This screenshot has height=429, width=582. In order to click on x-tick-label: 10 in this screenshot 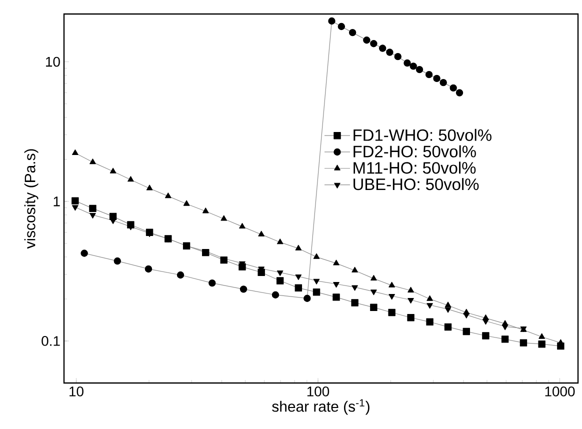, I will do `click(77, 391)`.